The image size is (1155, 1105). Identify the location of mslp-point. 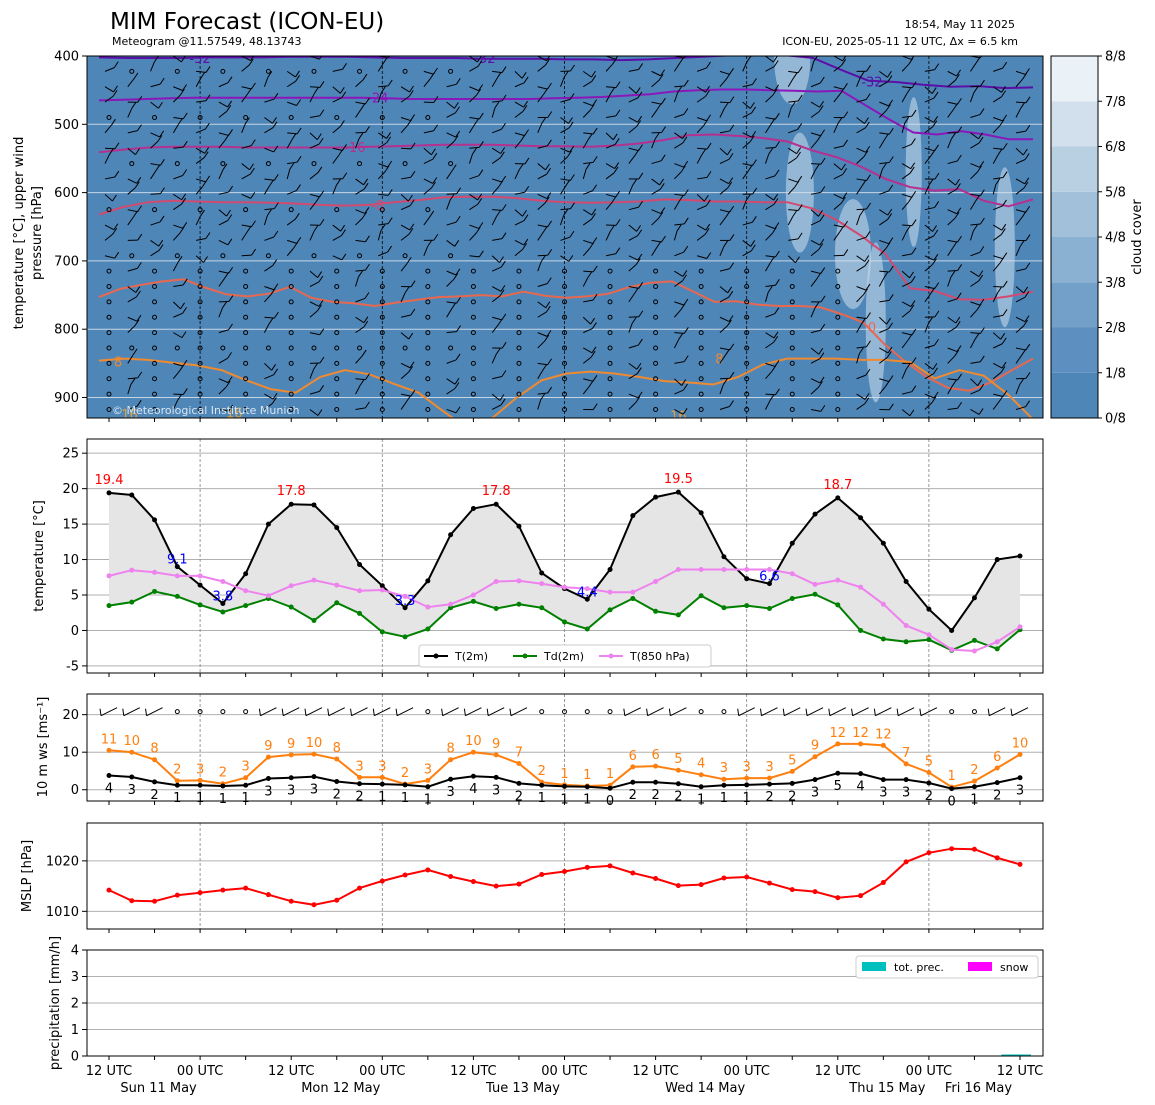
(701, 885).